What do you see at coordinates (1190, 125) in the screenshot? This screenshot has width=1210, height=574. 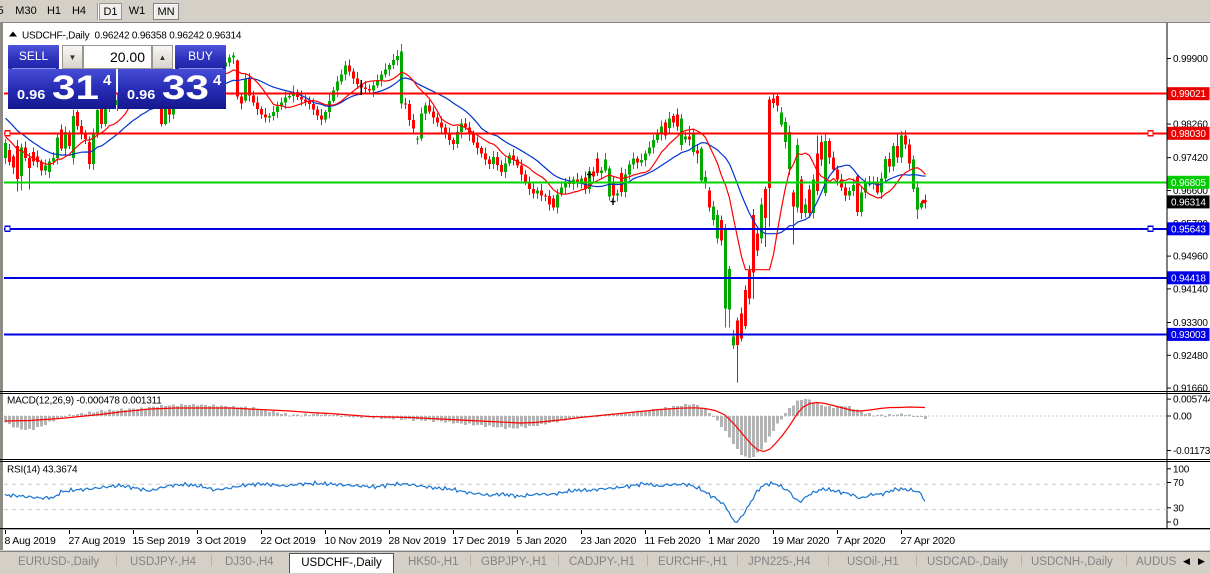 I see `svg-text: 0.98260` at bounding box center [1190, 125].